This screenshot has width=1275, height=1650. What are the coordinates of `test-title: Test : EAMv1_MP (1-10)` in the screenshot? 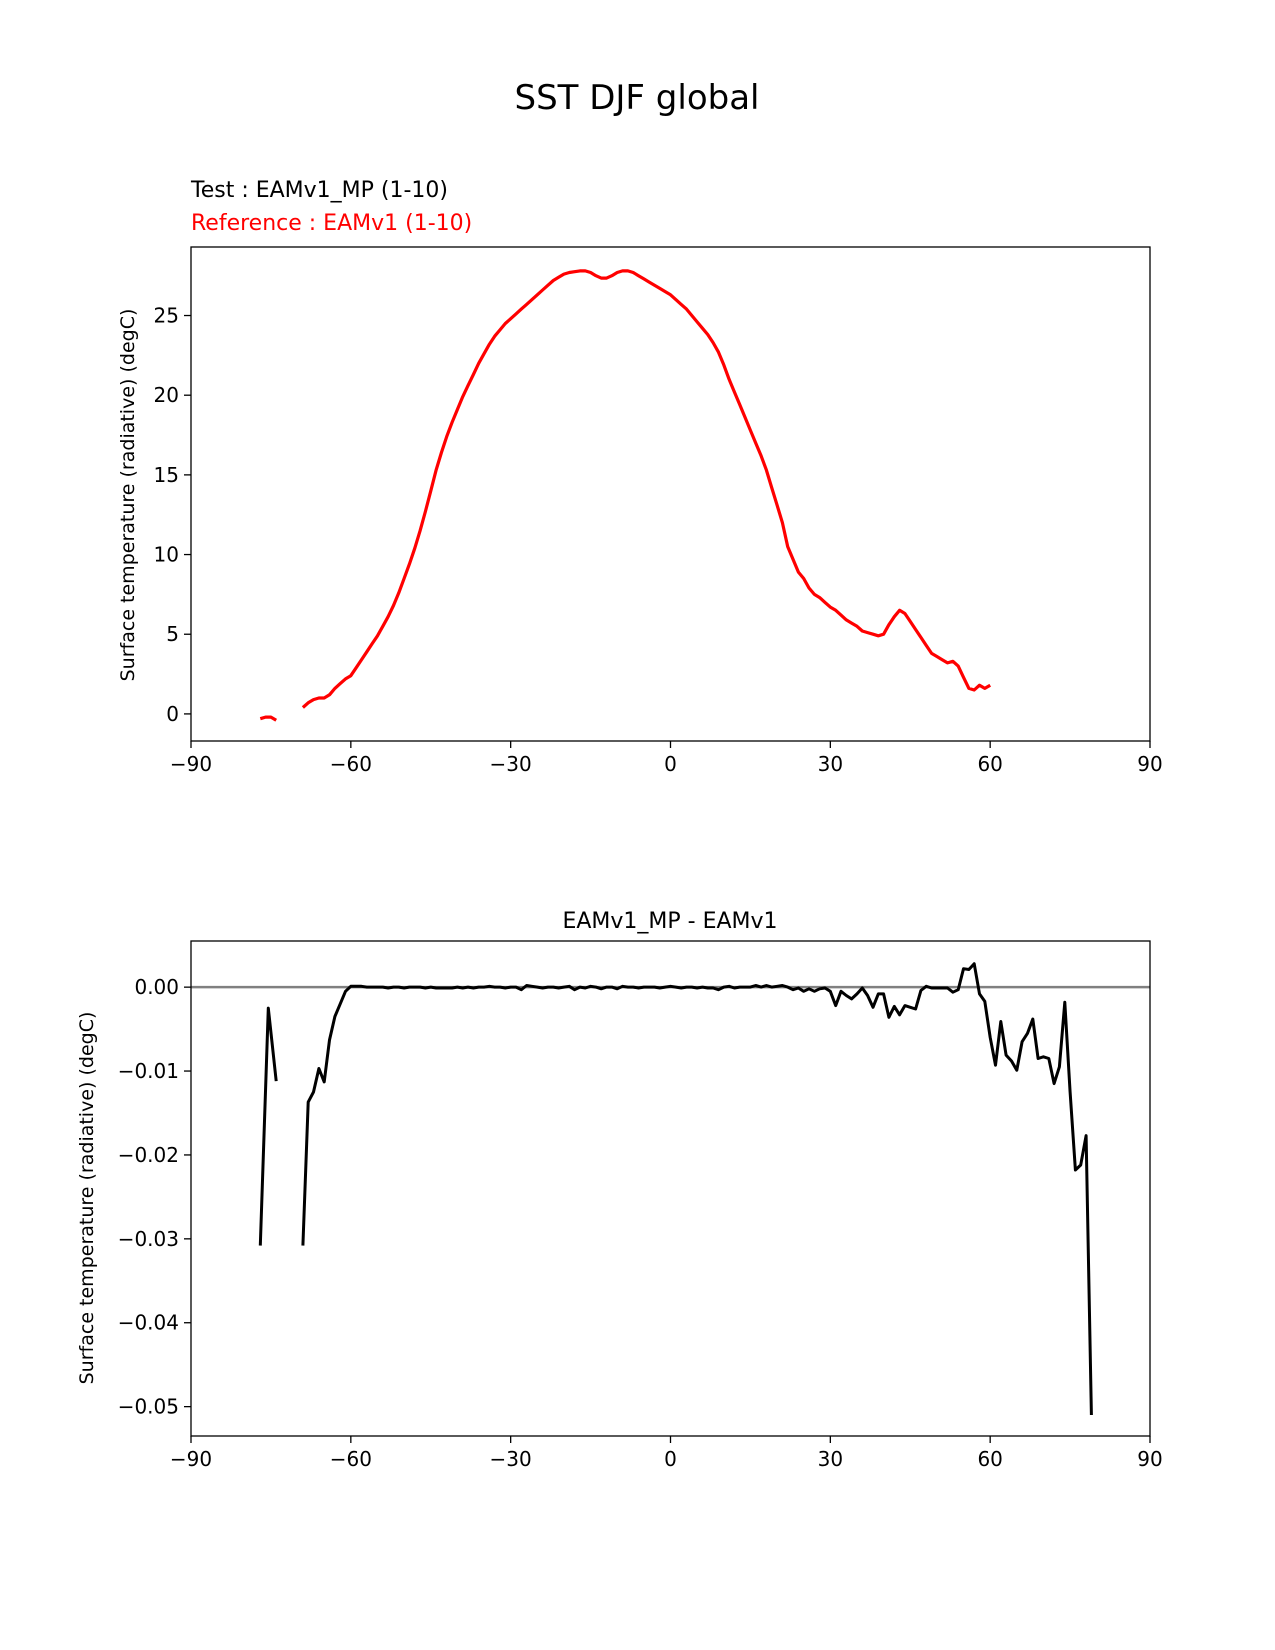 It's located at (319, 190).